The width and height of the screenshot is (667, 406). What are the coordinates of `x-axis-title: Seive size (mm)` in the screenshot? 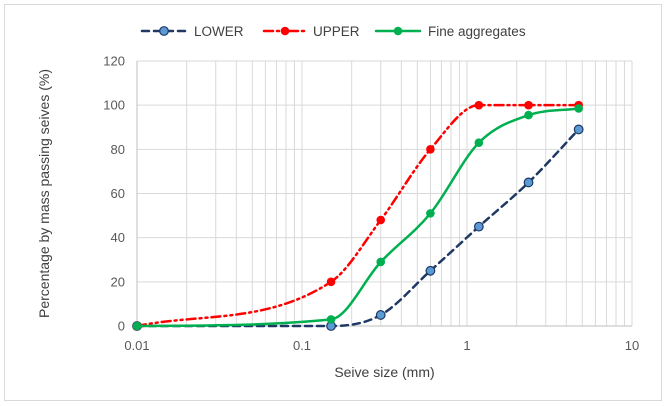 It's located at (384, 372).